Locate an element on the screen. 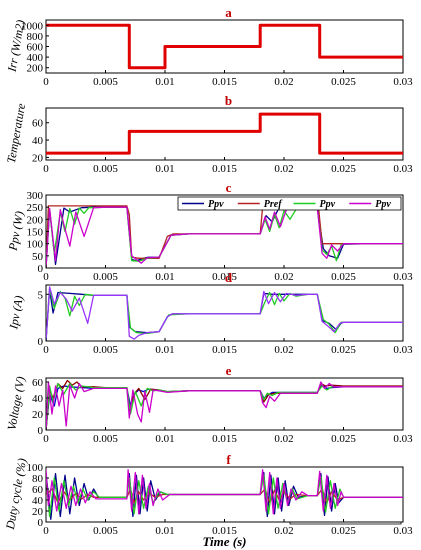  panel-title: d is located at coordinates (229, 277).